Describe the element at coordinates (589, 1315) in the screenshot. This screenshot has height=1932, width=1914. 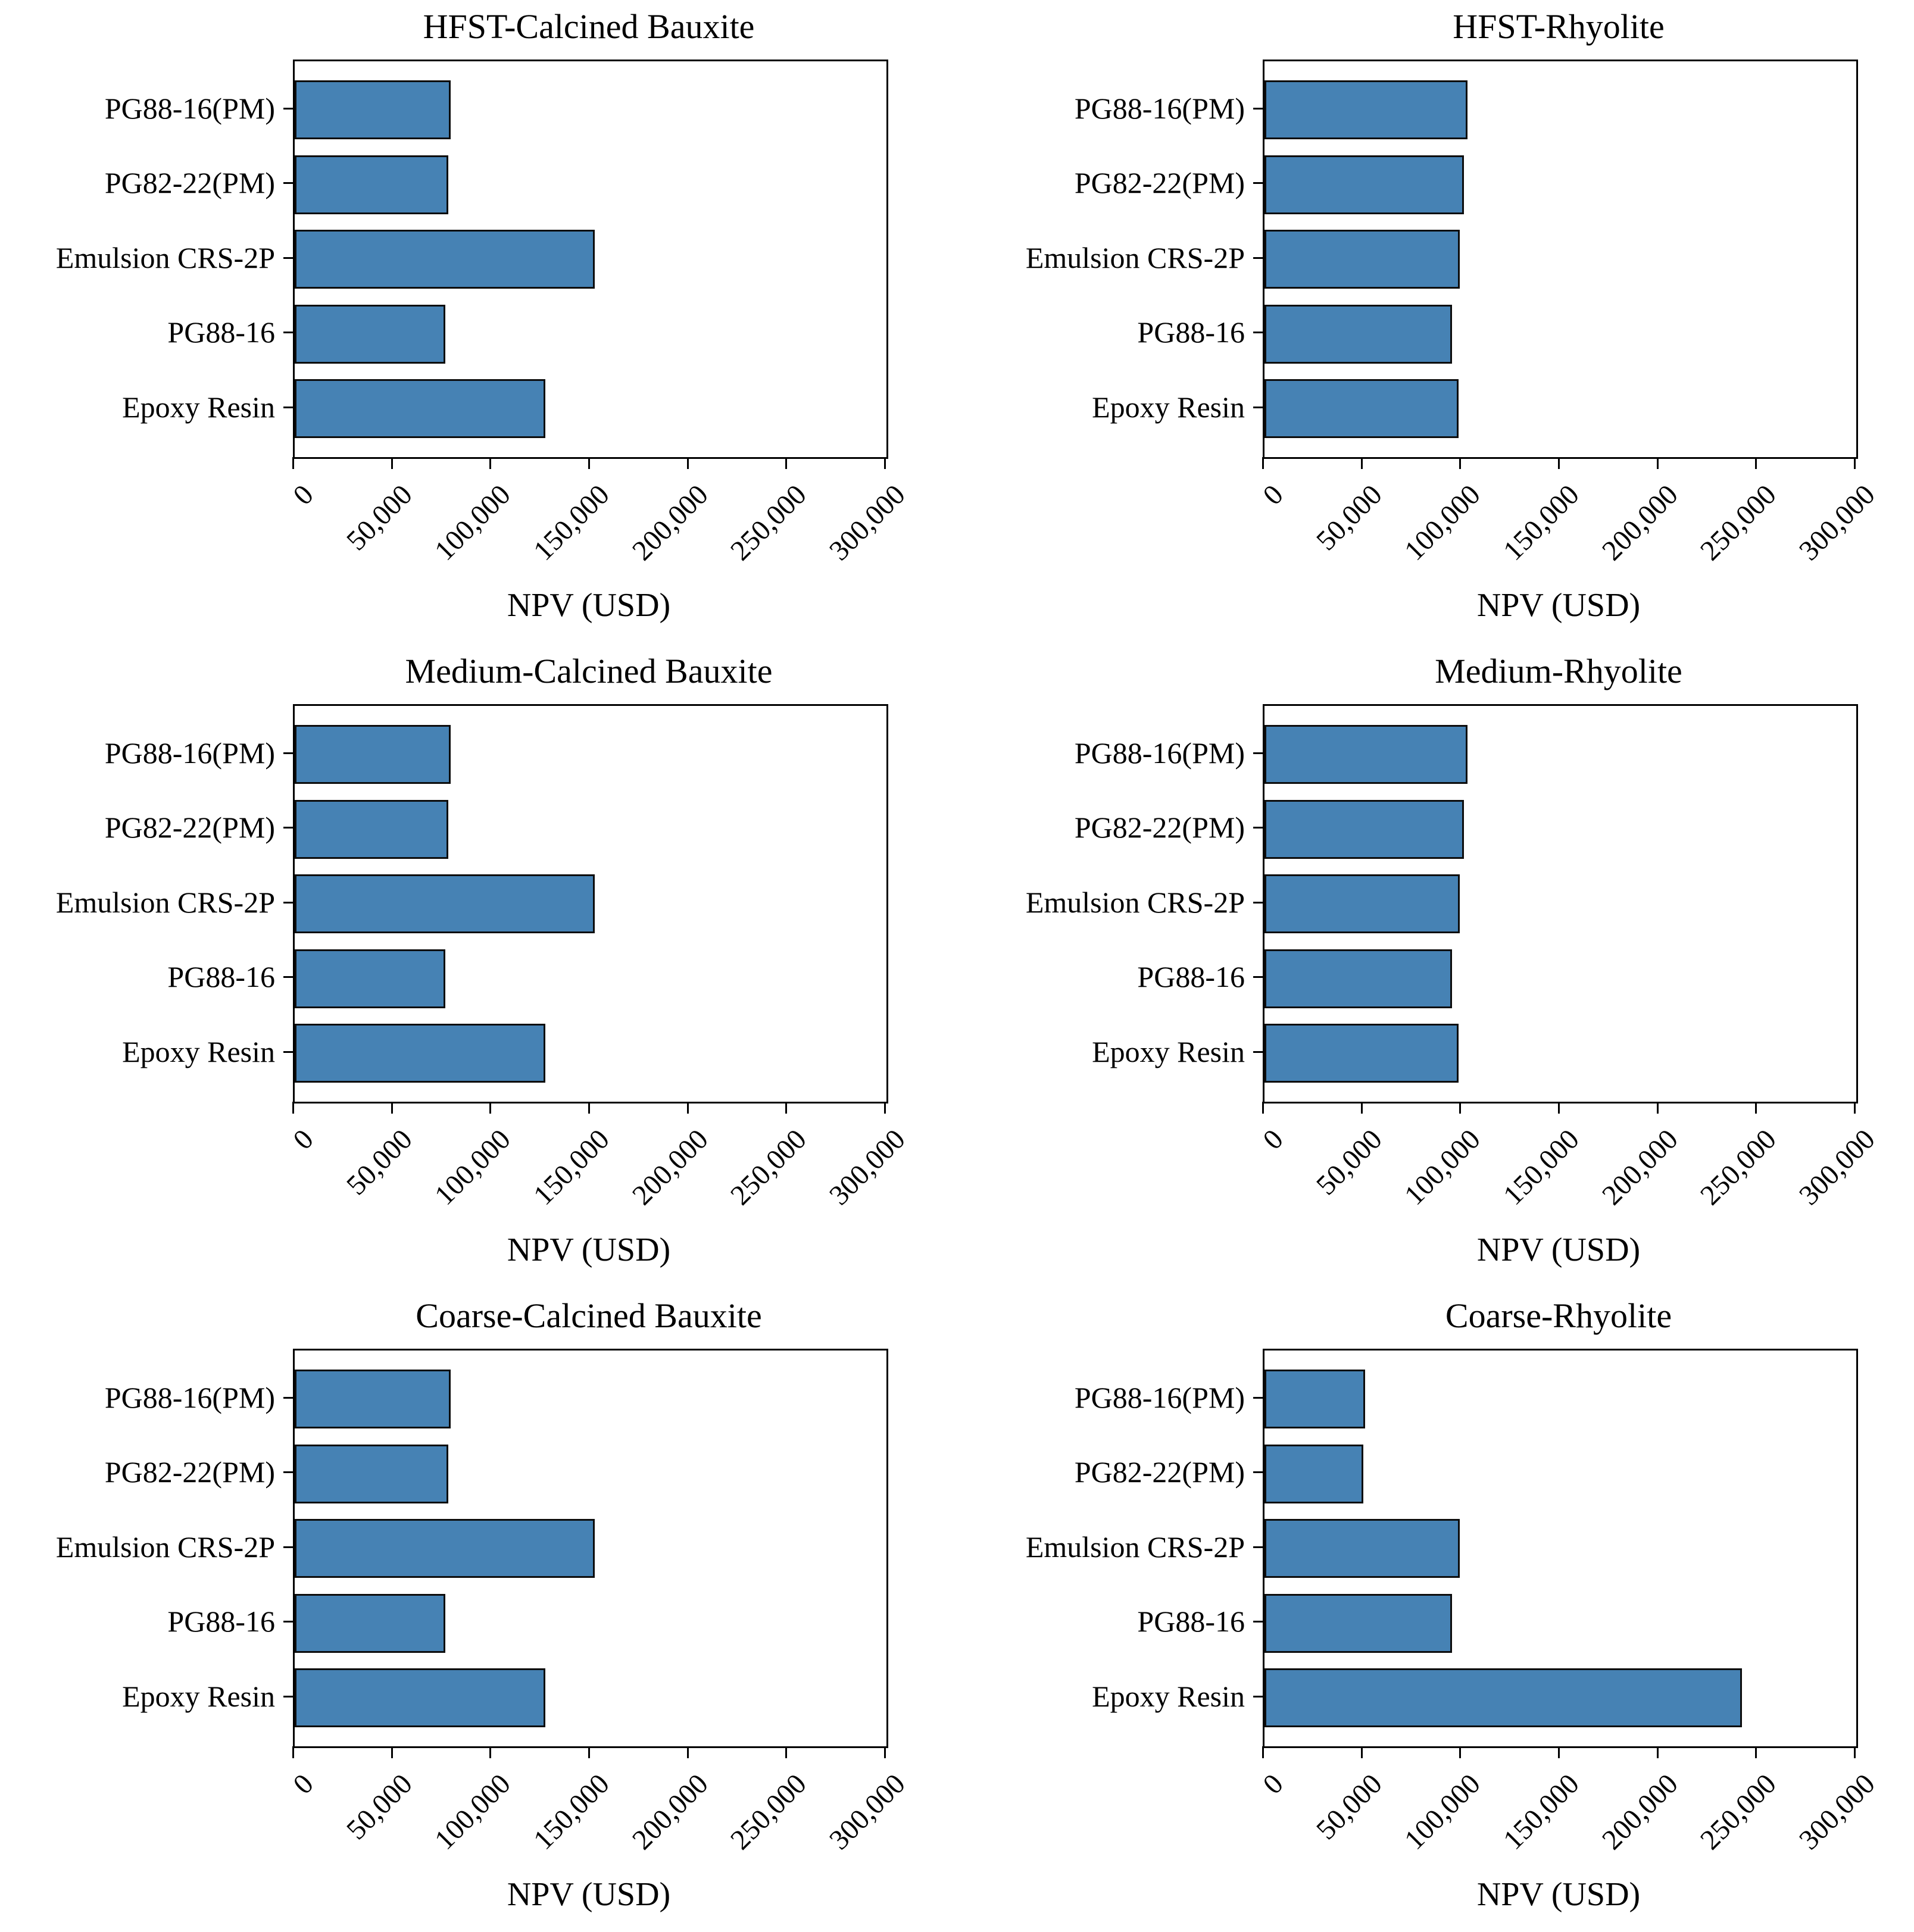
I see `chart-title: Coarse-Calcined Bauxite` at that location.